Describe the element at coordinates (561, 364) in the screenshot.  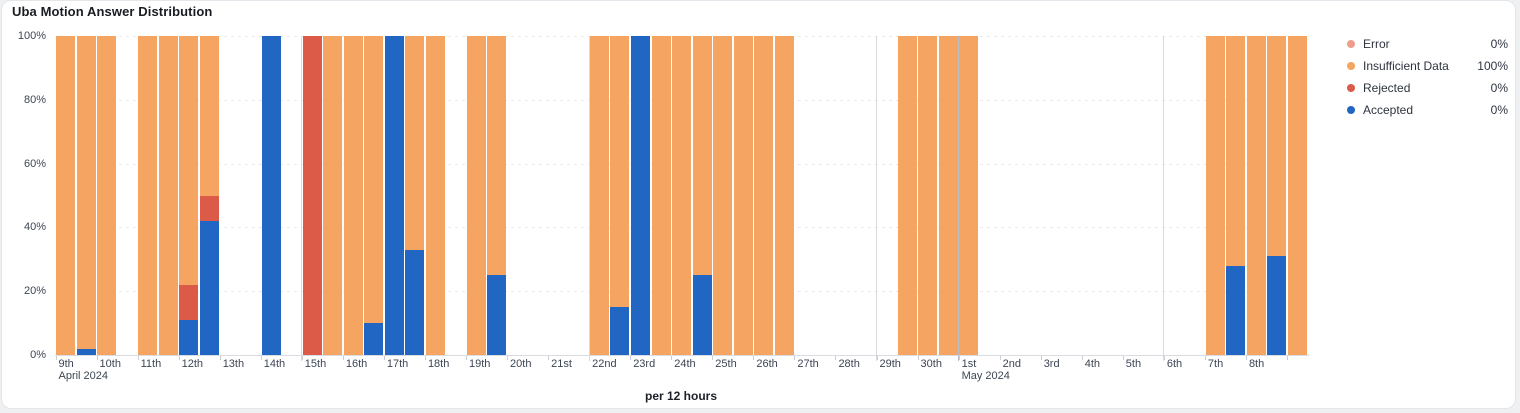
I see `x-axis-tick-label: 21st` at that location.